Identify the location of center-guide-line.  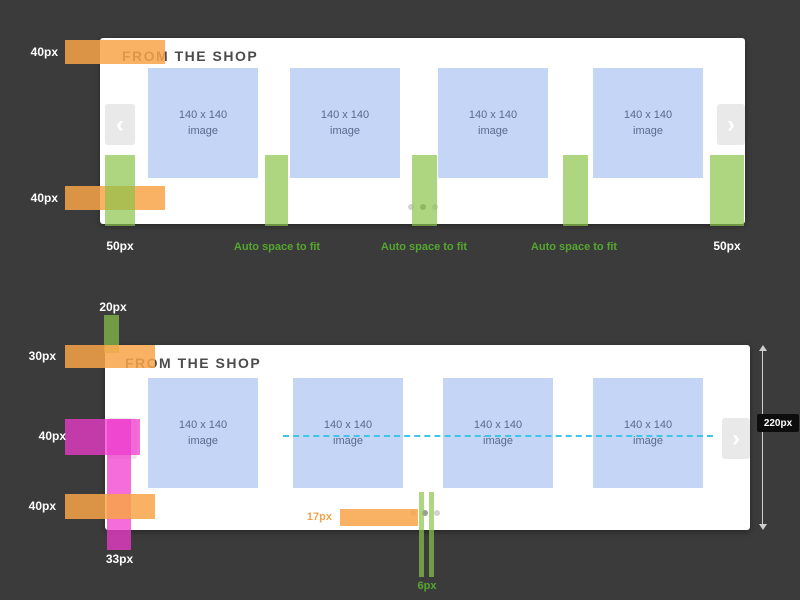
(498, 436).